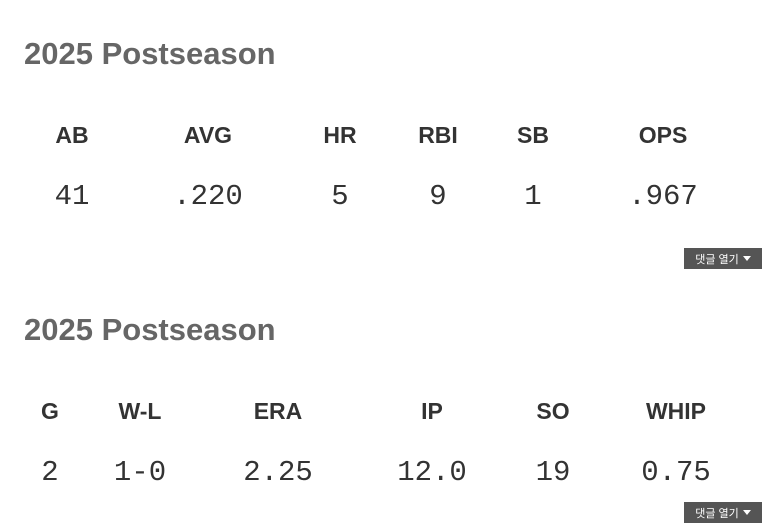  I want to click on stat-value: 2.25, so click(278, 472).